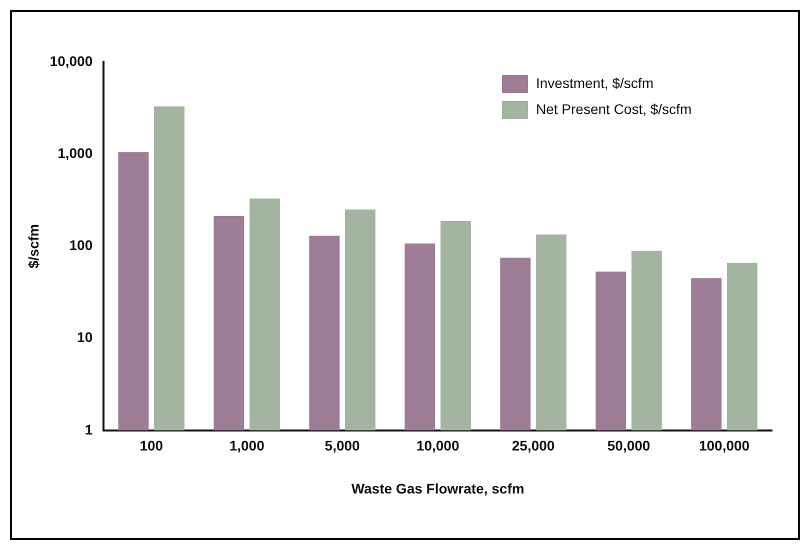 The image size is (812, 552). What do you see at coordinates (614, 108) in the screenshot?
I see `legend-label: Net Present Cost, $/scfm` at bounding box center [614, 108].